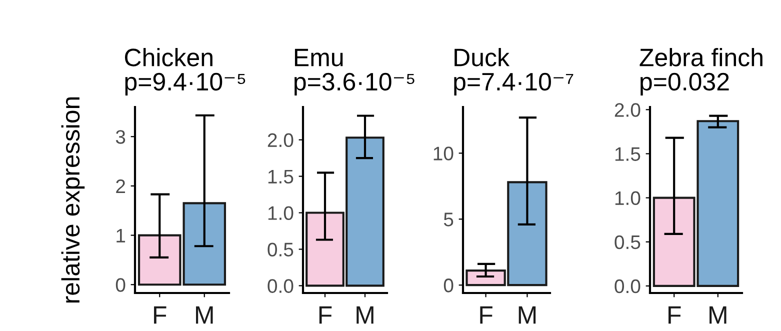  Describe the element at coordinates (449, 219) in the screenshot. I see `y-tick-label: 5` at that location.